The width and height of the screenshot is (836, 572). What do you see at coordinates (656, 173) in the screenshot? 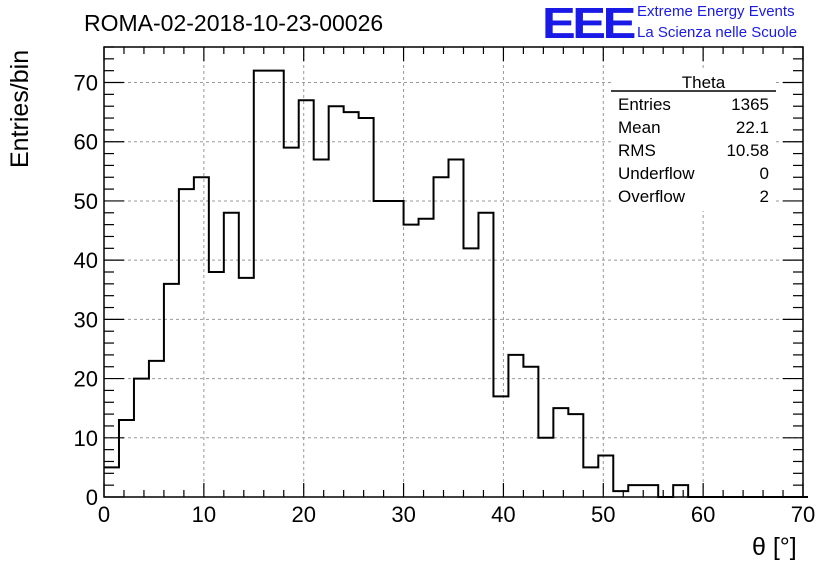
I see `stats-row-label: Underflow` at bounding box center [656, 173].